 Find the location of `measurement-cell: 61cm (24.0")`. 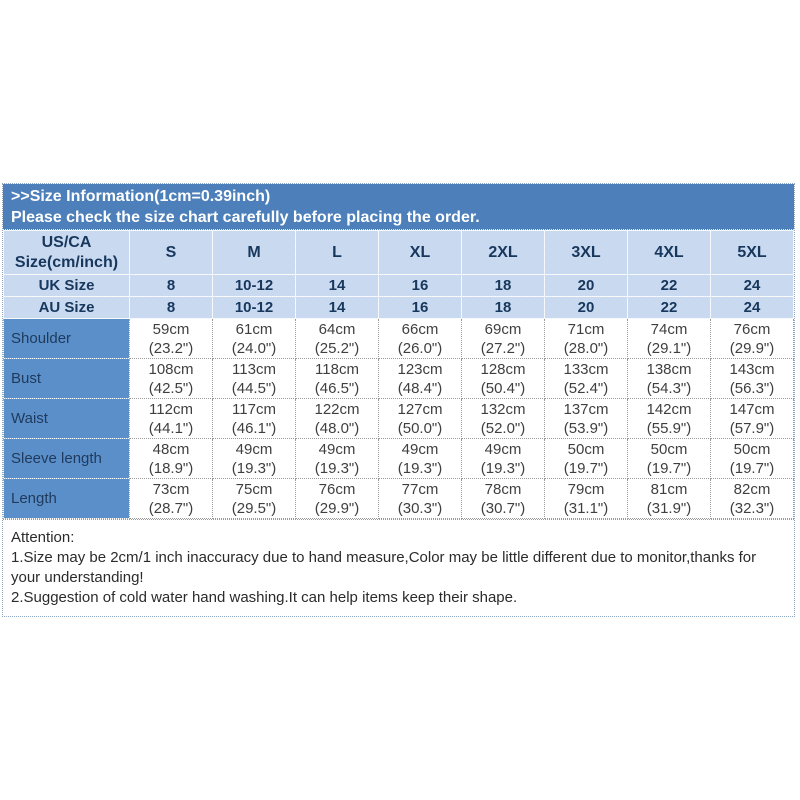

measurement-cell: 61cm (24.0") is located at coordinates (254, 338).